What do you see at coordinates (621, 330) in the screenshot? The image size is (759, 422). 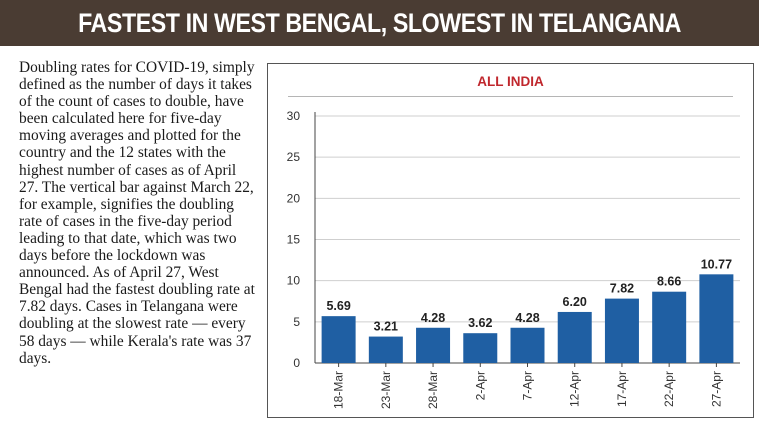 I see `bar-17-Apr` at bounding box center [621, 330].